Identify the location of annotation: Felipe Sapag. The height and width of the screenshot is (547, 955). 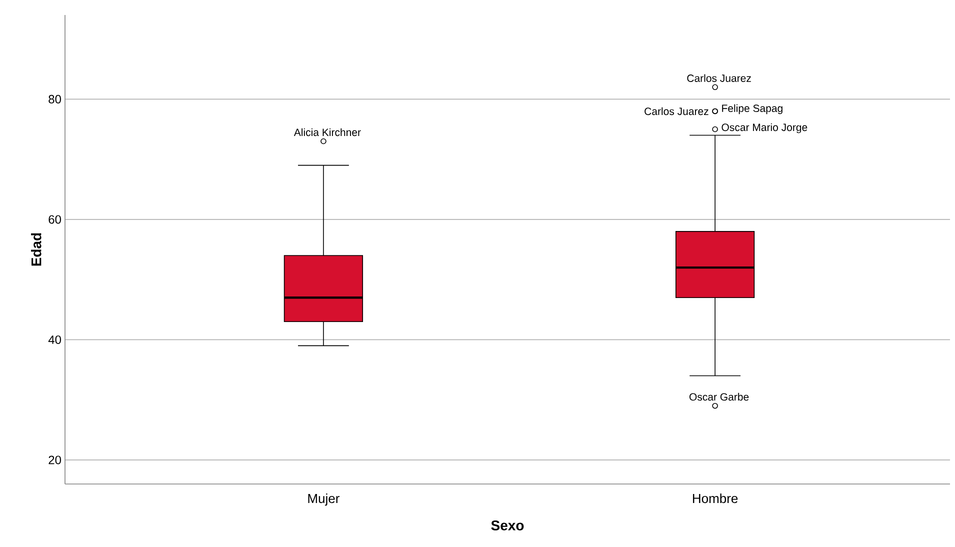
(752, 109).